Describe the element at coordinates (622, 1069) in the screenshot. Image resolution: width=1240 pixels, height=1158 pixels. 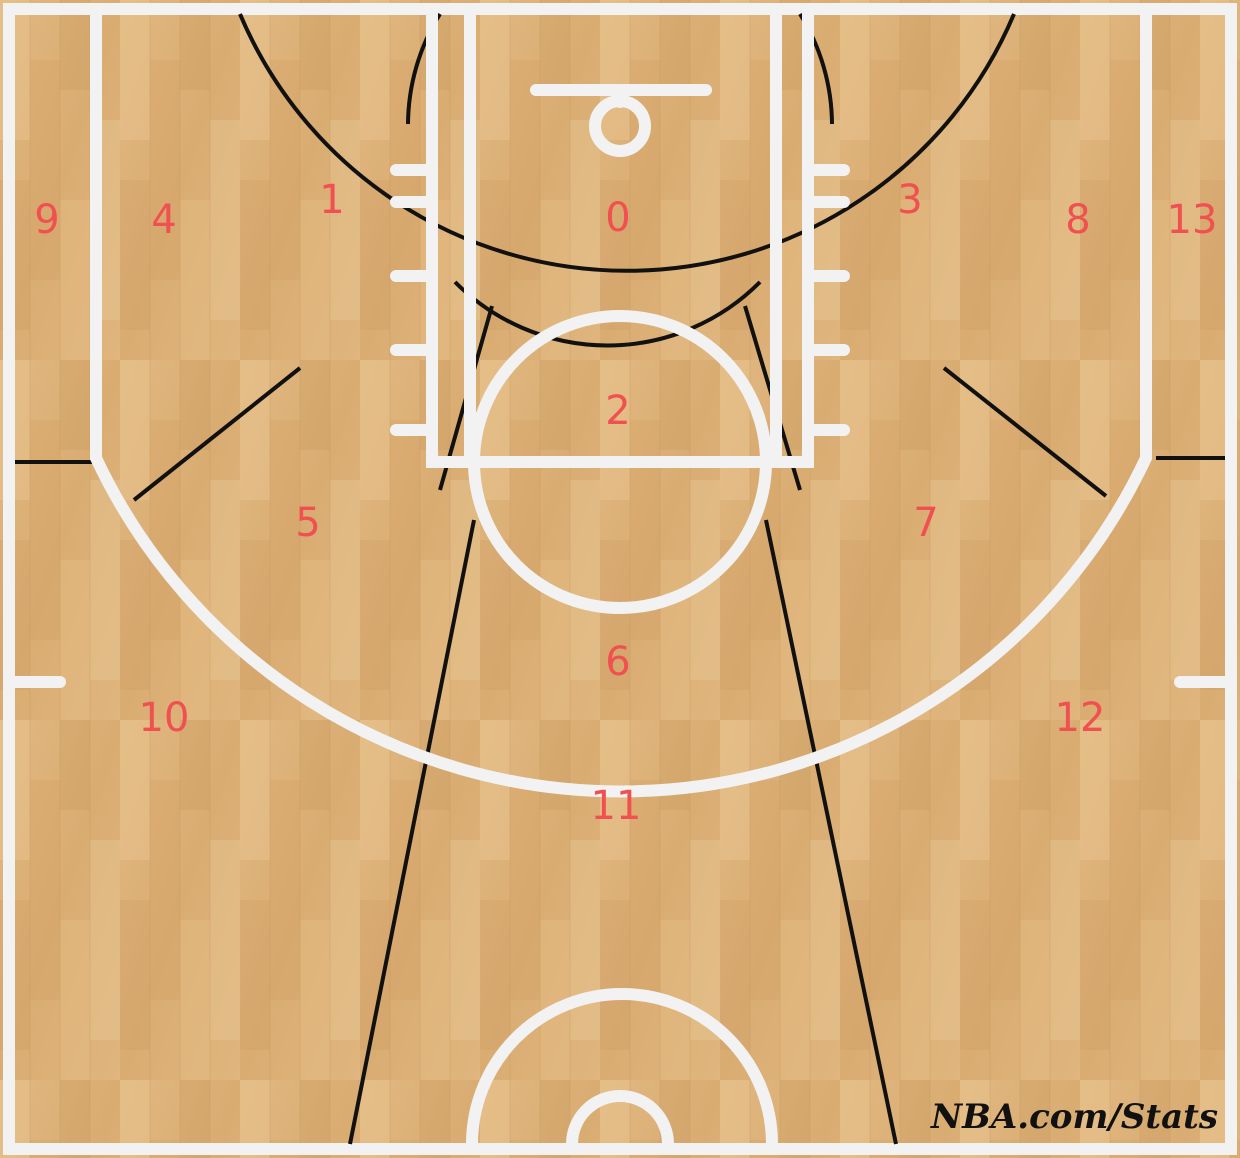
I see `center-circle-outer` at that location.